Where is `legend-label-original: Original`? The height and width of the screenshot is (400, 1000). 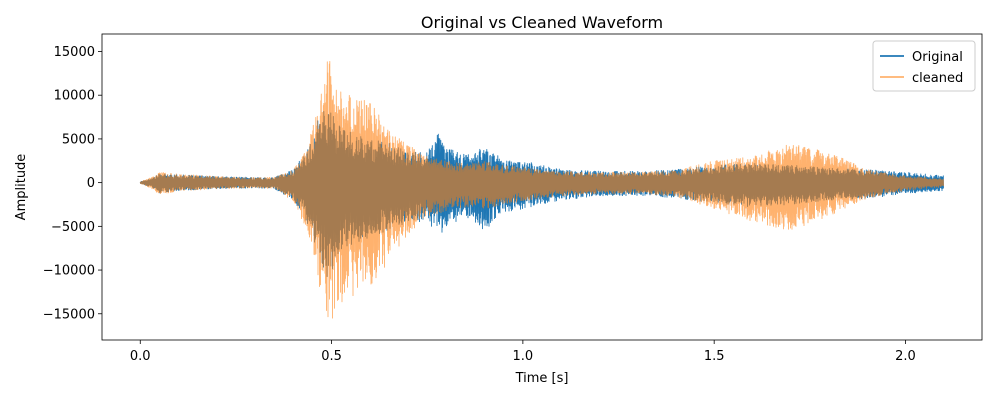
legend-label-original: Original is located at coordinates (937, 57).